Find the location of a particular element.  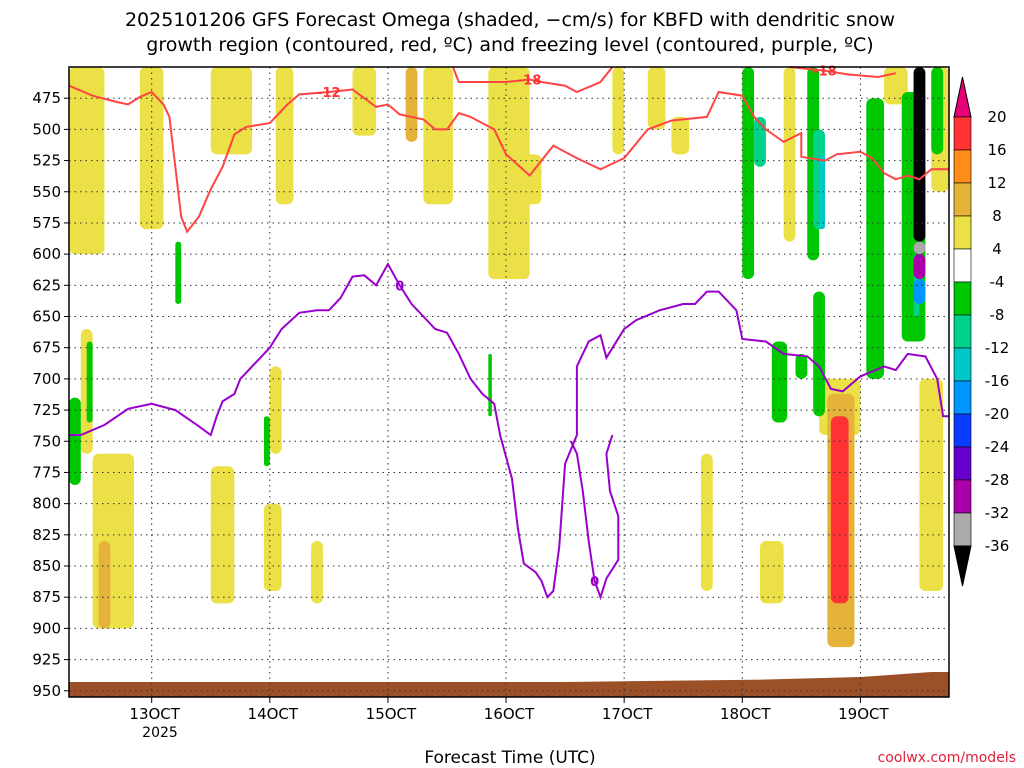

colorbar-label: -8 is located at coordinates (997, 315).